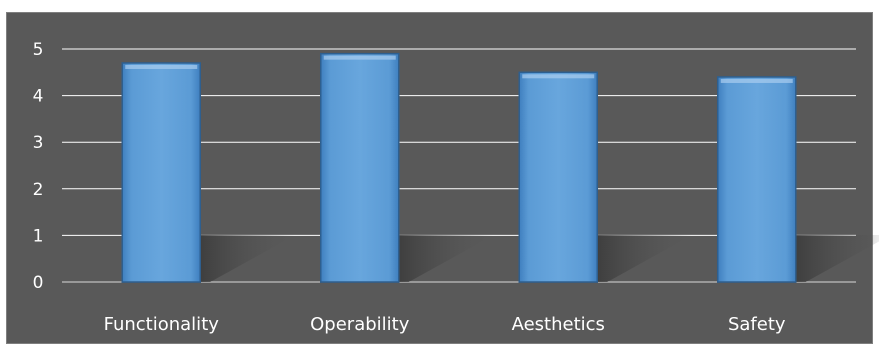 This screenshot has height=344, width=879. Describe the element at coordinates (38, 50) in the screenshot. I see `y-tick-label: 5` at that location.